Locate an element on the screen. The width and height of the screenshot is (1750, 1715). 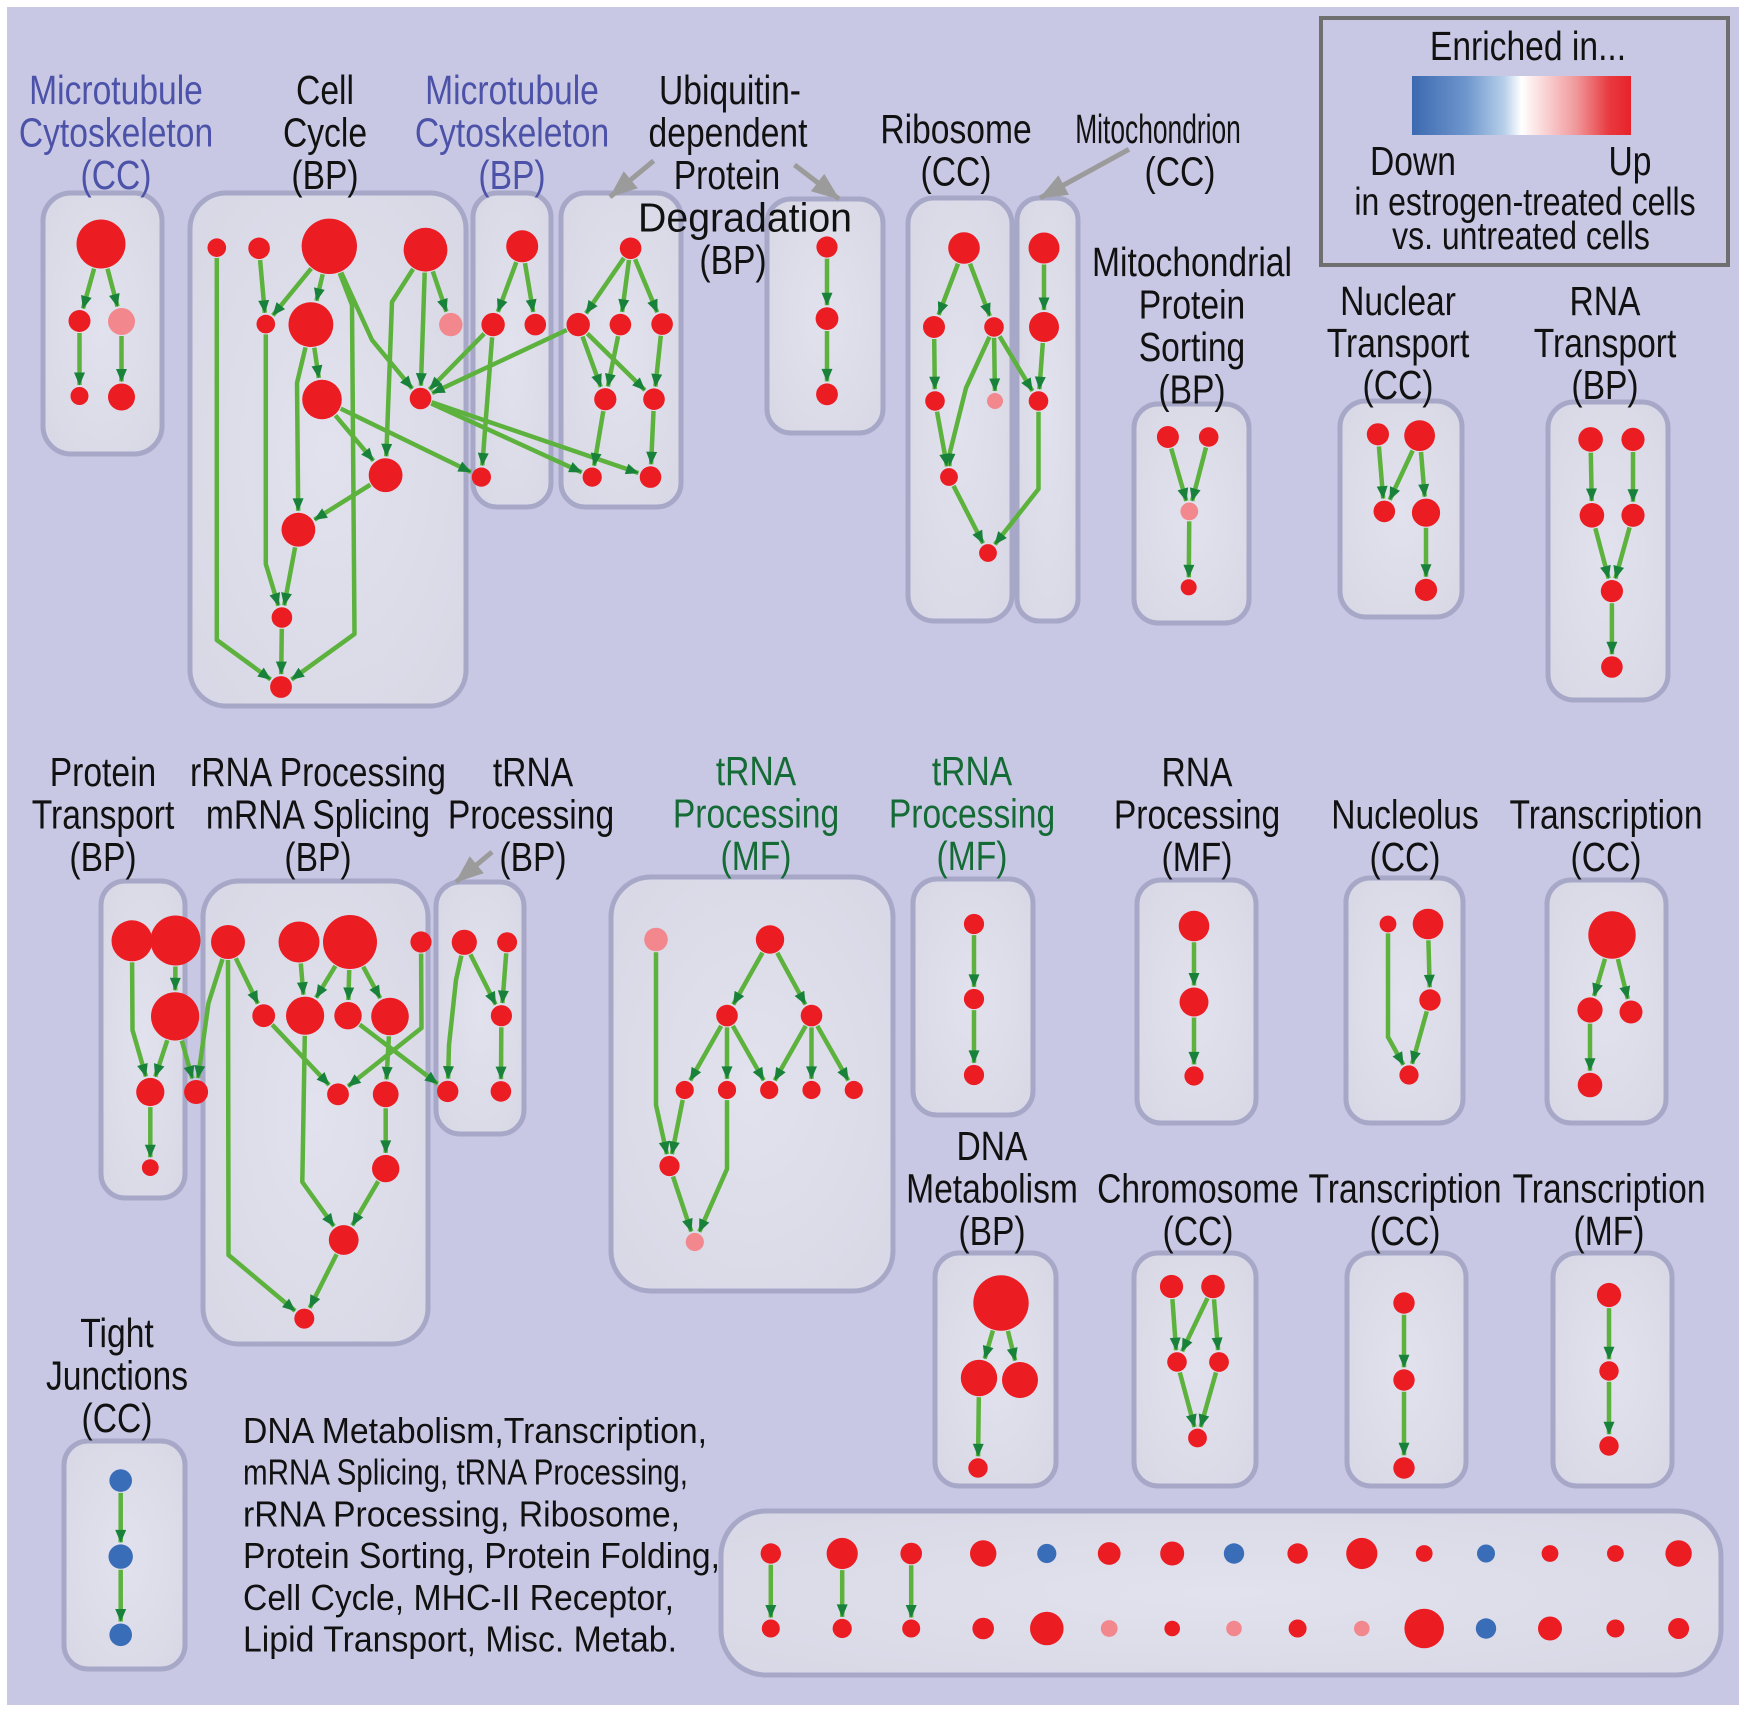
svg-text: Tight is located at coordinates (117, 1333).